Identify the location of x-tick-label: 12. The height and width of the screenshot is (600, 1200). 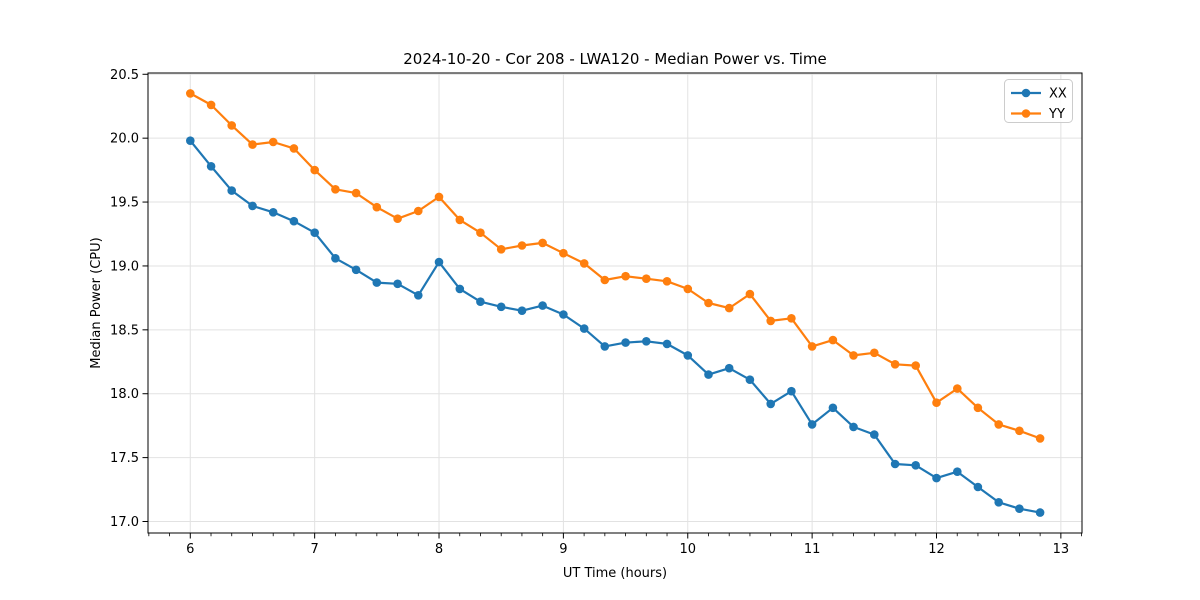
(936, 549).